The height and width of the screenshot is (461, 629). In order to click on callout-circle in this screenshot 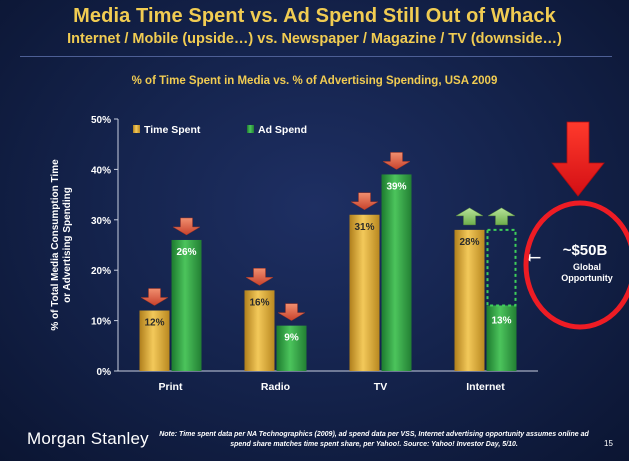, I will do `click(576, 265)`.